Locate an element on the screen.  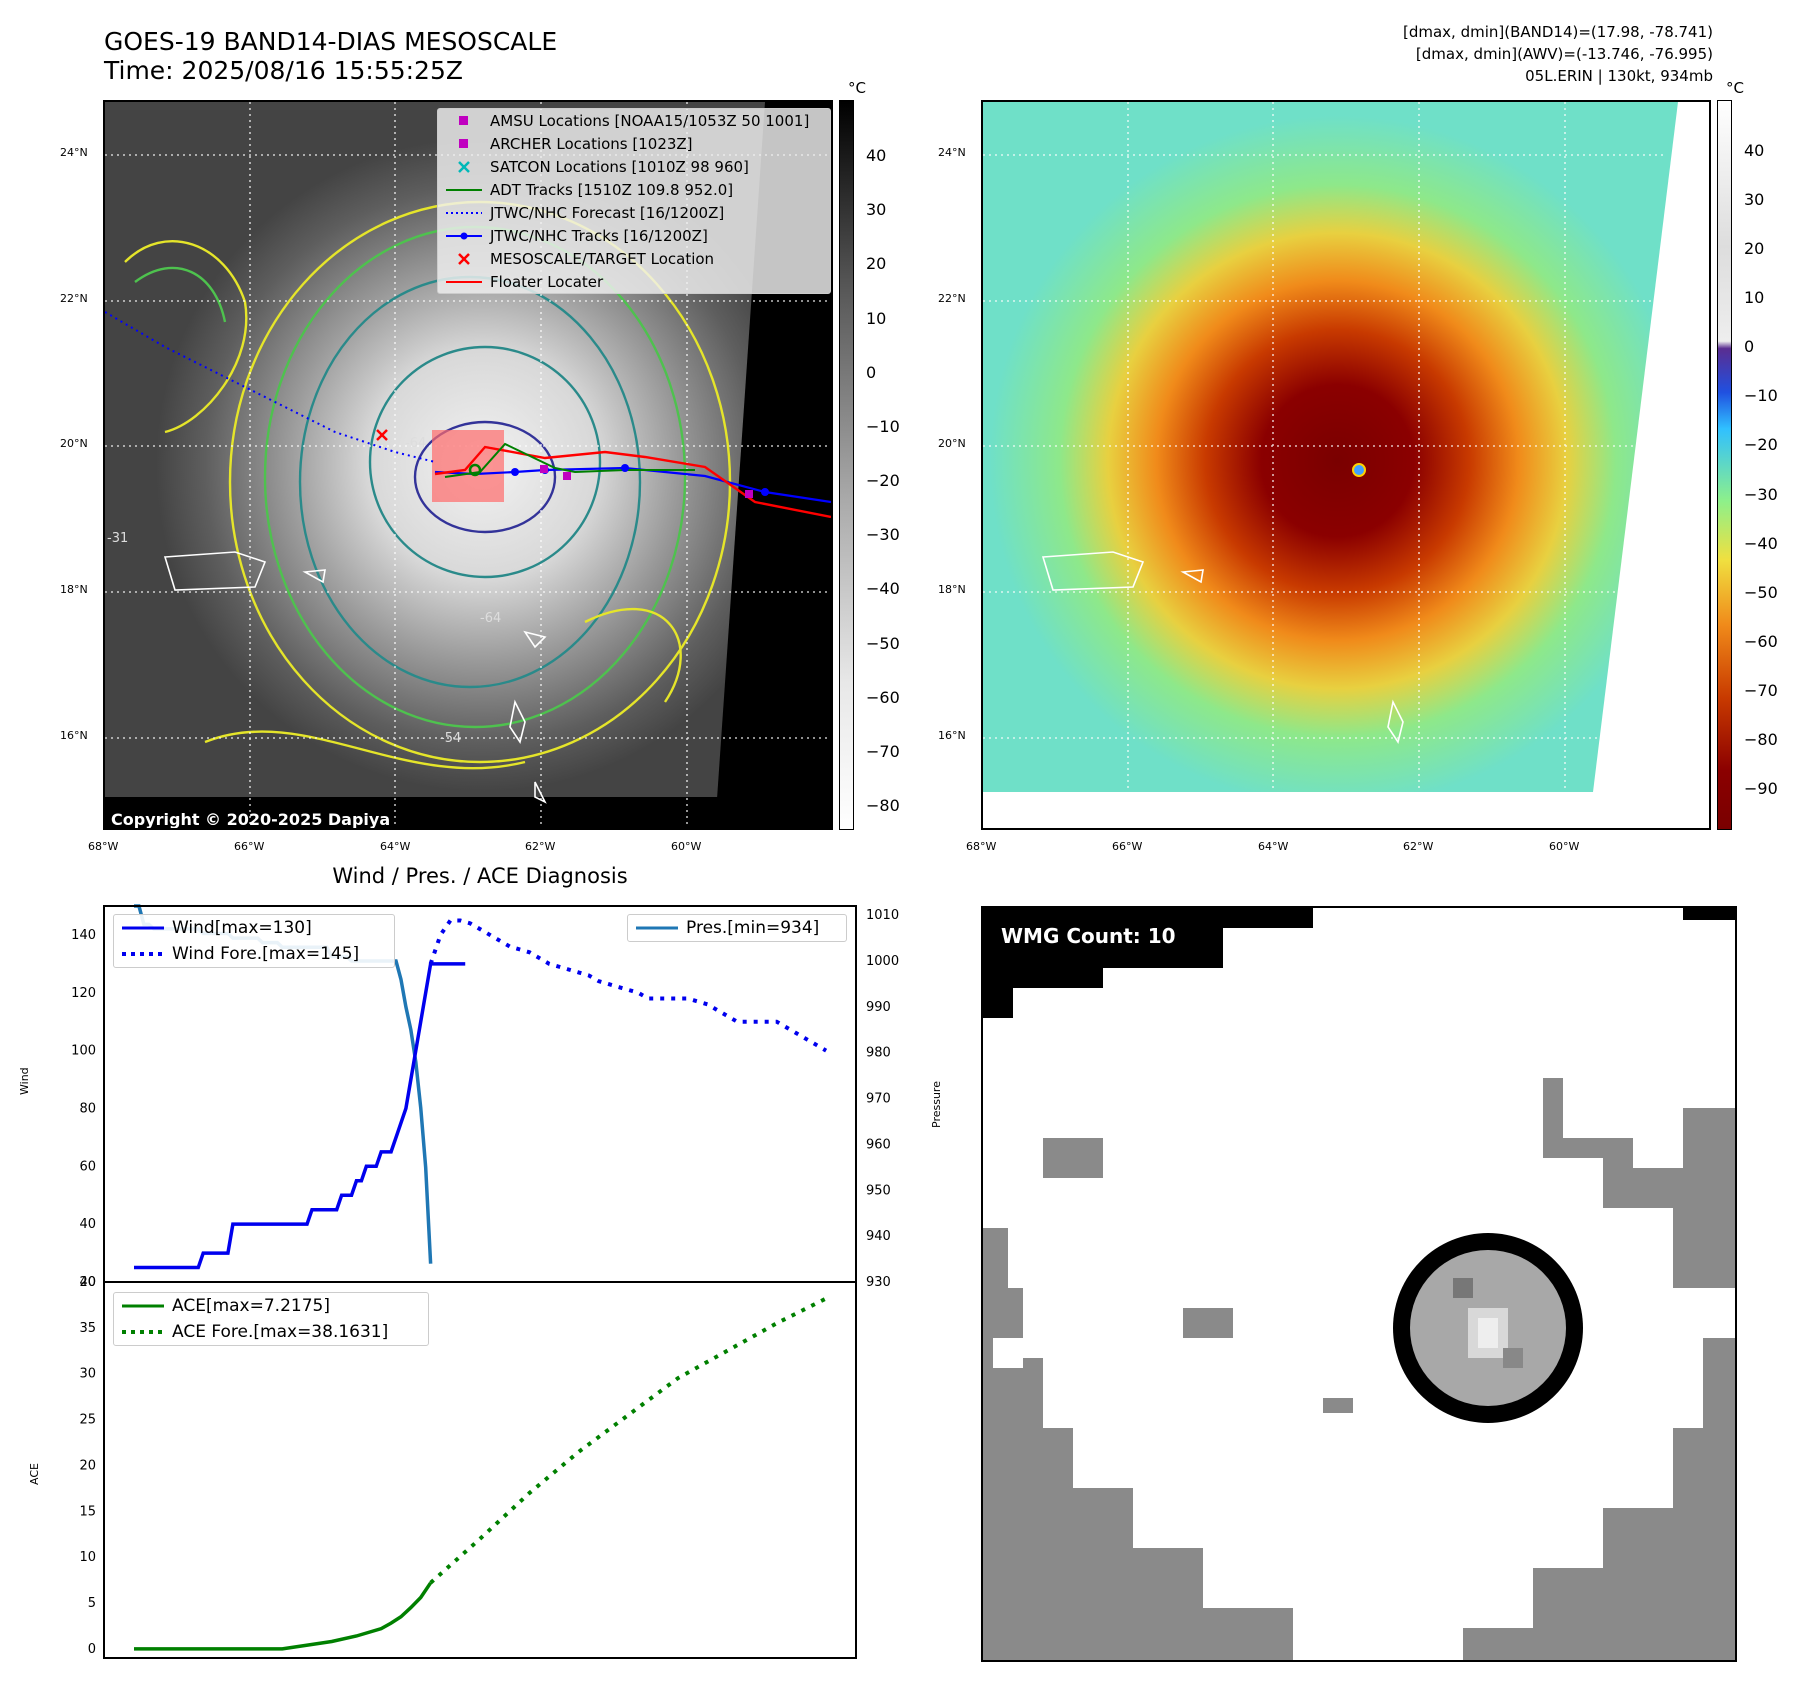
ir-colorbar-unit: °C is located at coordinates (857, 88).